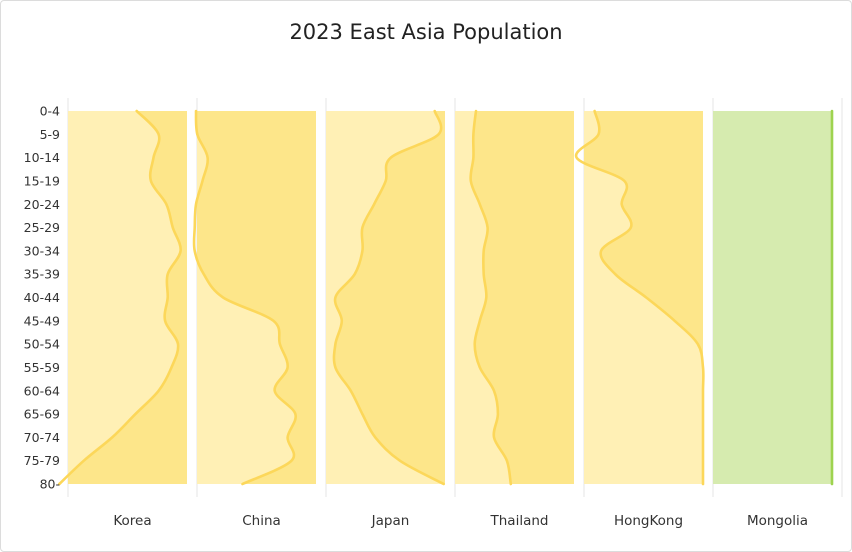 This screenshot has width=852, height=552. I want to click on age-tick-label: 25-29, so click(42, 227).